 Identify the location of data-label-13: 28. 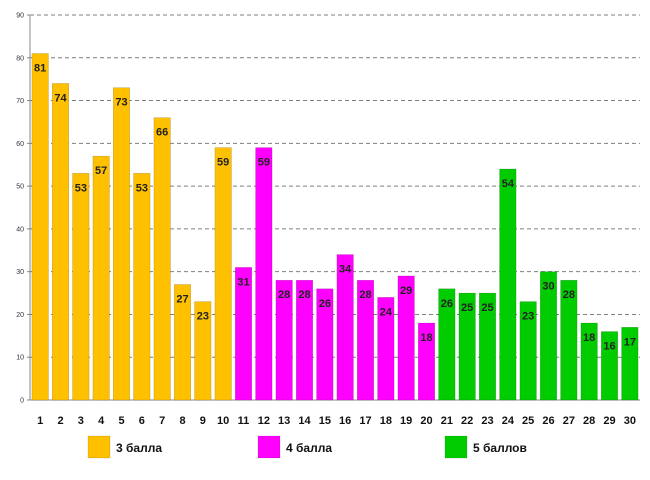
(284, 295).